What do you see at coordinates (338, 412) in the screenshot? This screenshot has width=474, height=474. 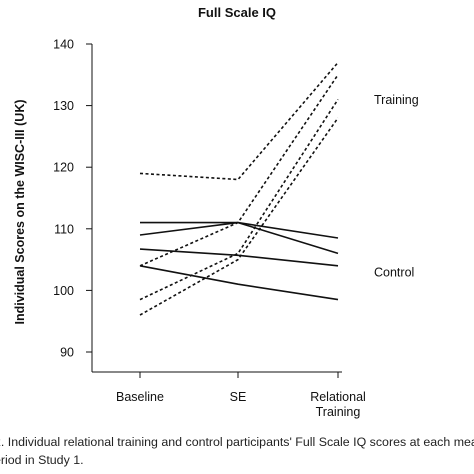 I see `x-tick-label: Training` at bounding box center [338, 412].